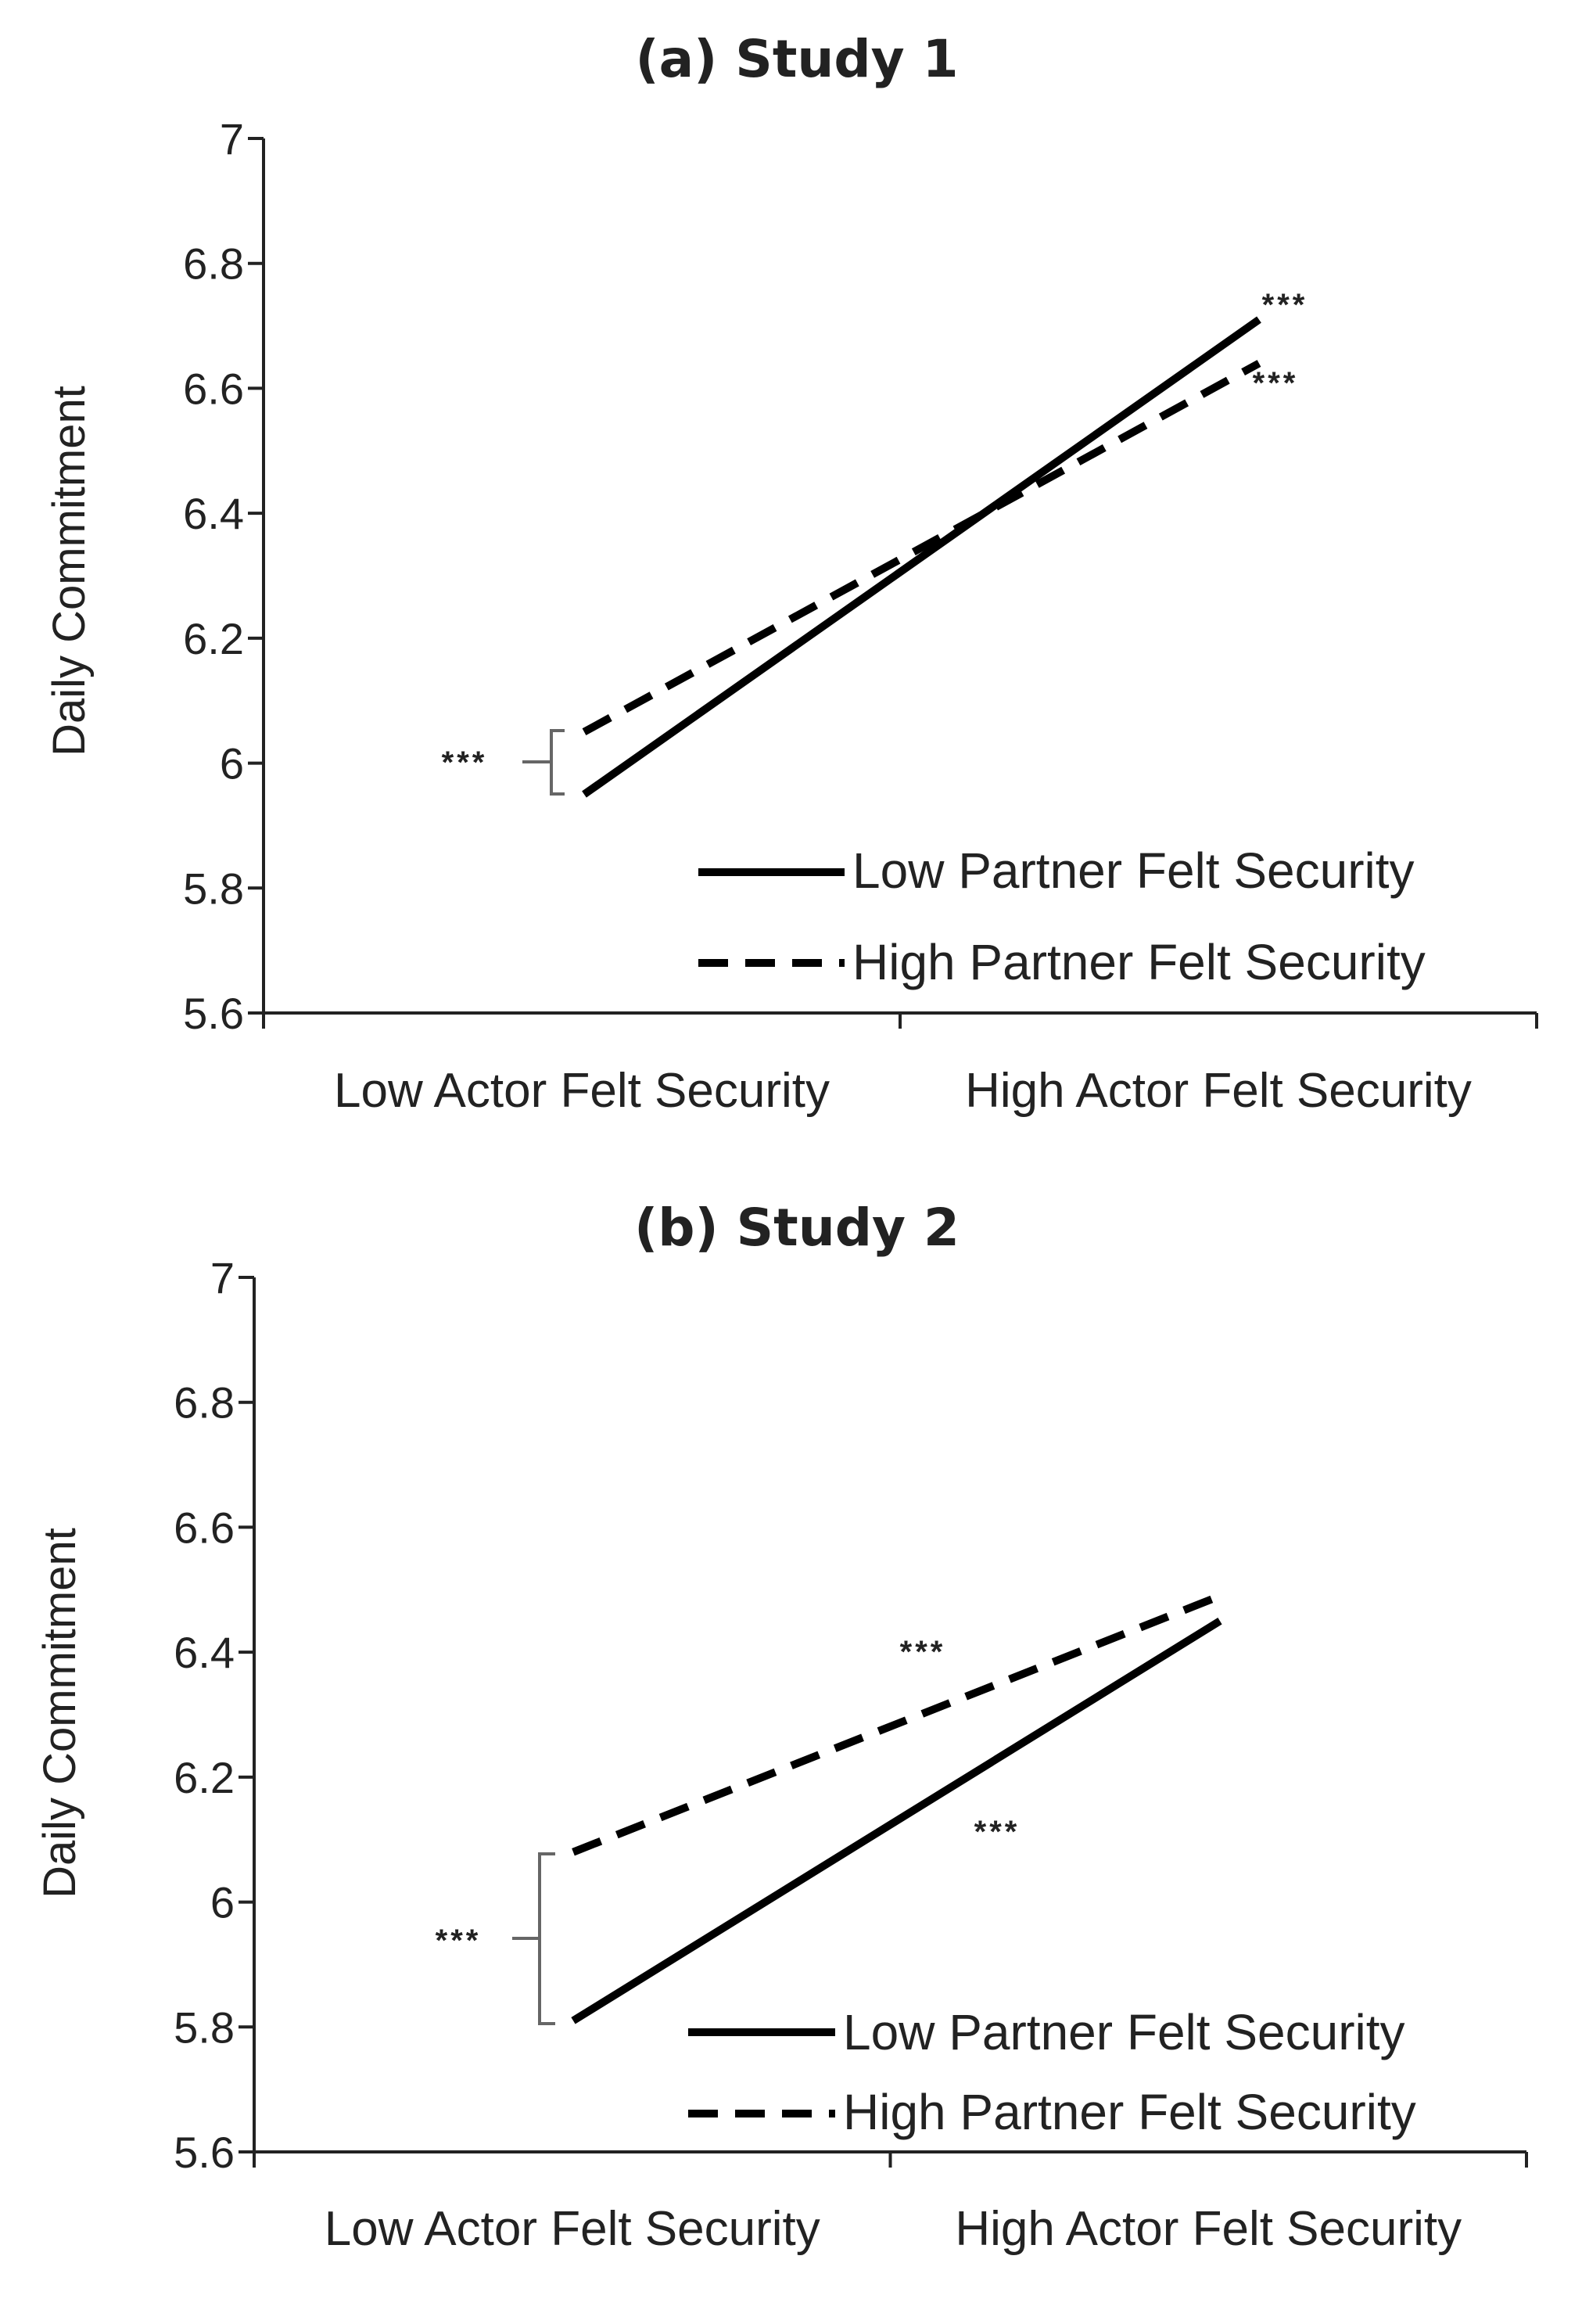 This screenshot has height=2324, width=1582. What do you see at coordinates (797, 1228) in the screenshot?
I see `chart-title: (b) Study 2` at bounding box center [797, 1228].